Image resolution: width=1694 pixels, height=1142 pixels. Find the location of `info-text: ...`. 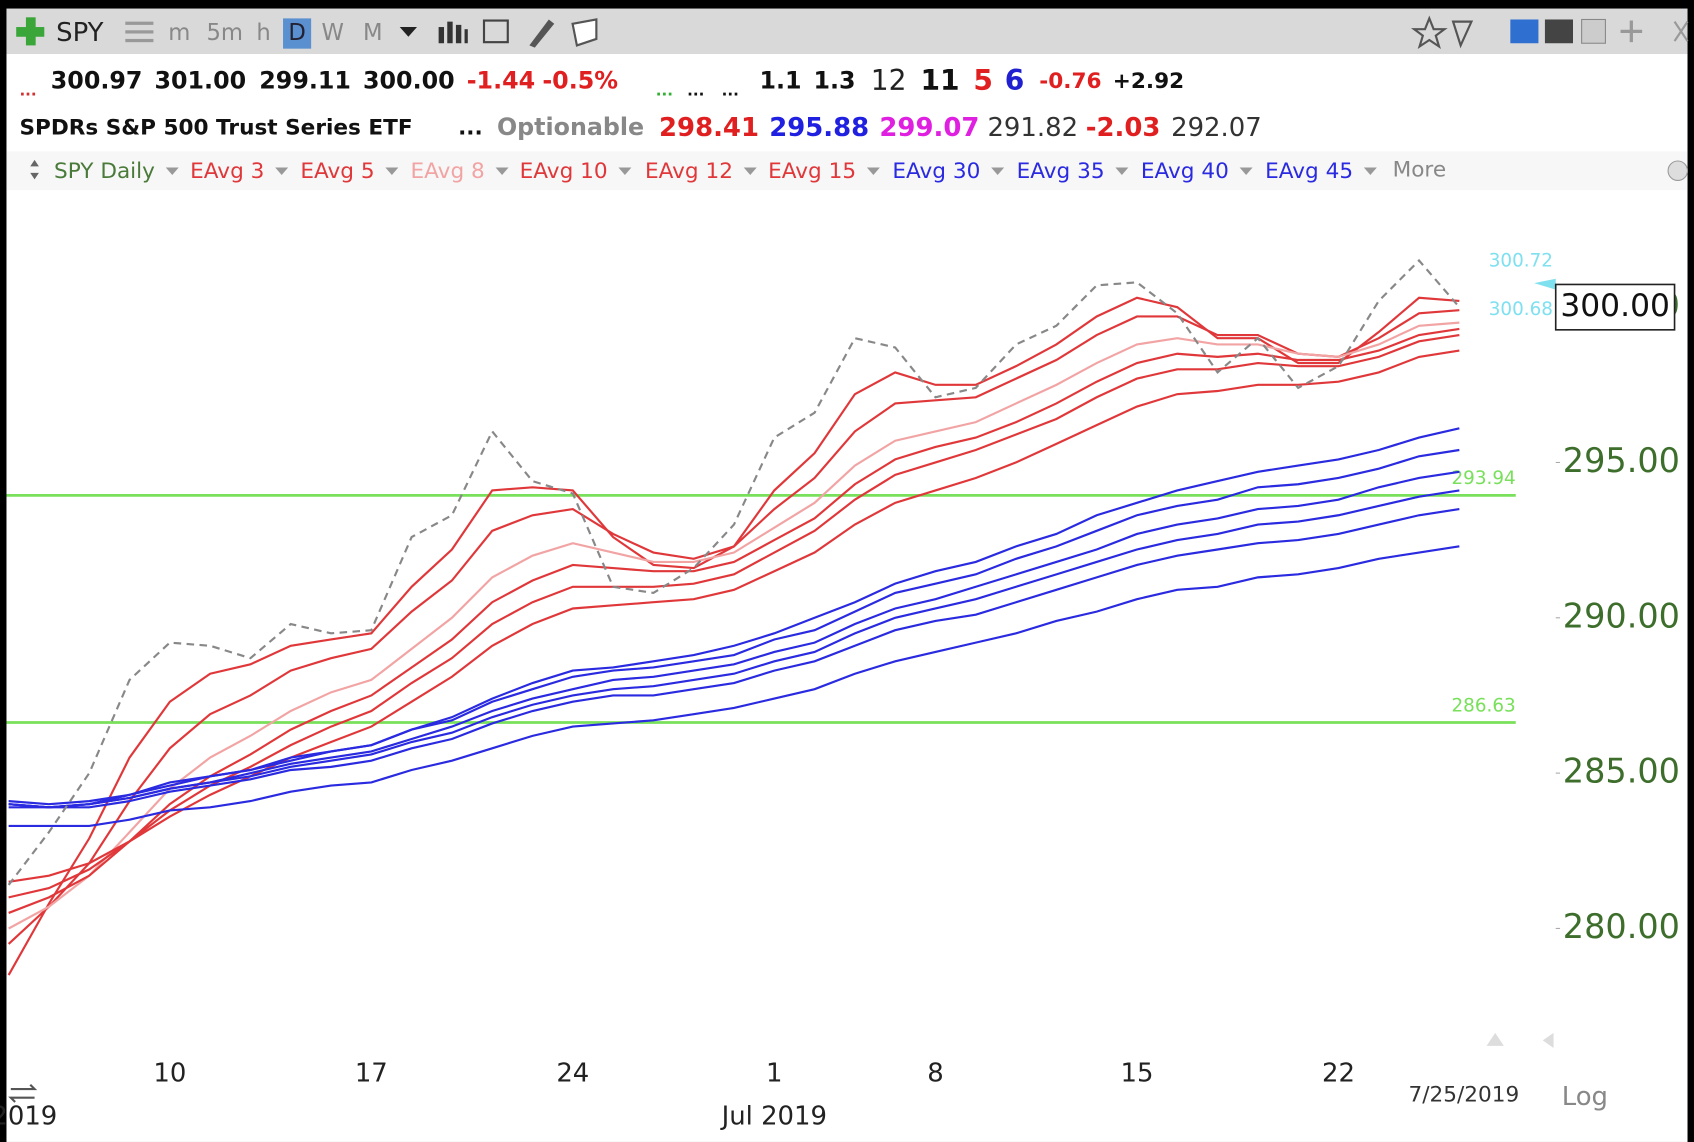

info-text: ... is located at coordinates (470, 128).